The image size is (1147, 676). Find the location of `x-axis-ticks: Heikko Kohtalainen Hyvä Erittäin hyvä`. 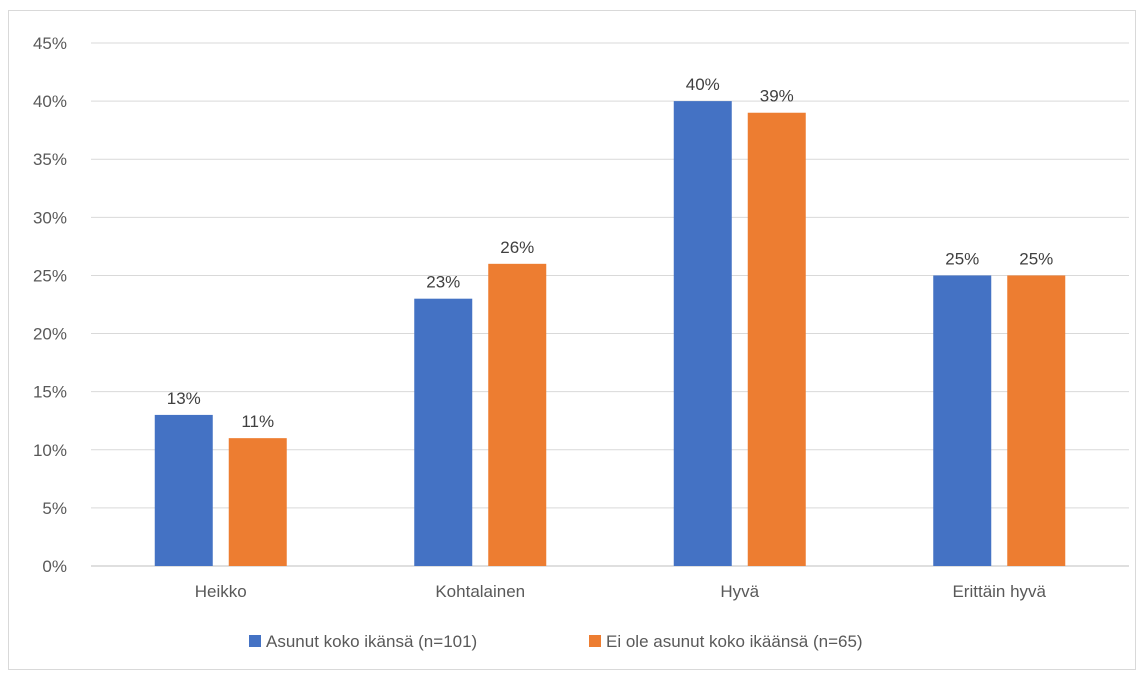

x-axis-ticks: Heikko Kohtalainen Hyvä Erittäin hyvä is located at coordinates (621, 591).